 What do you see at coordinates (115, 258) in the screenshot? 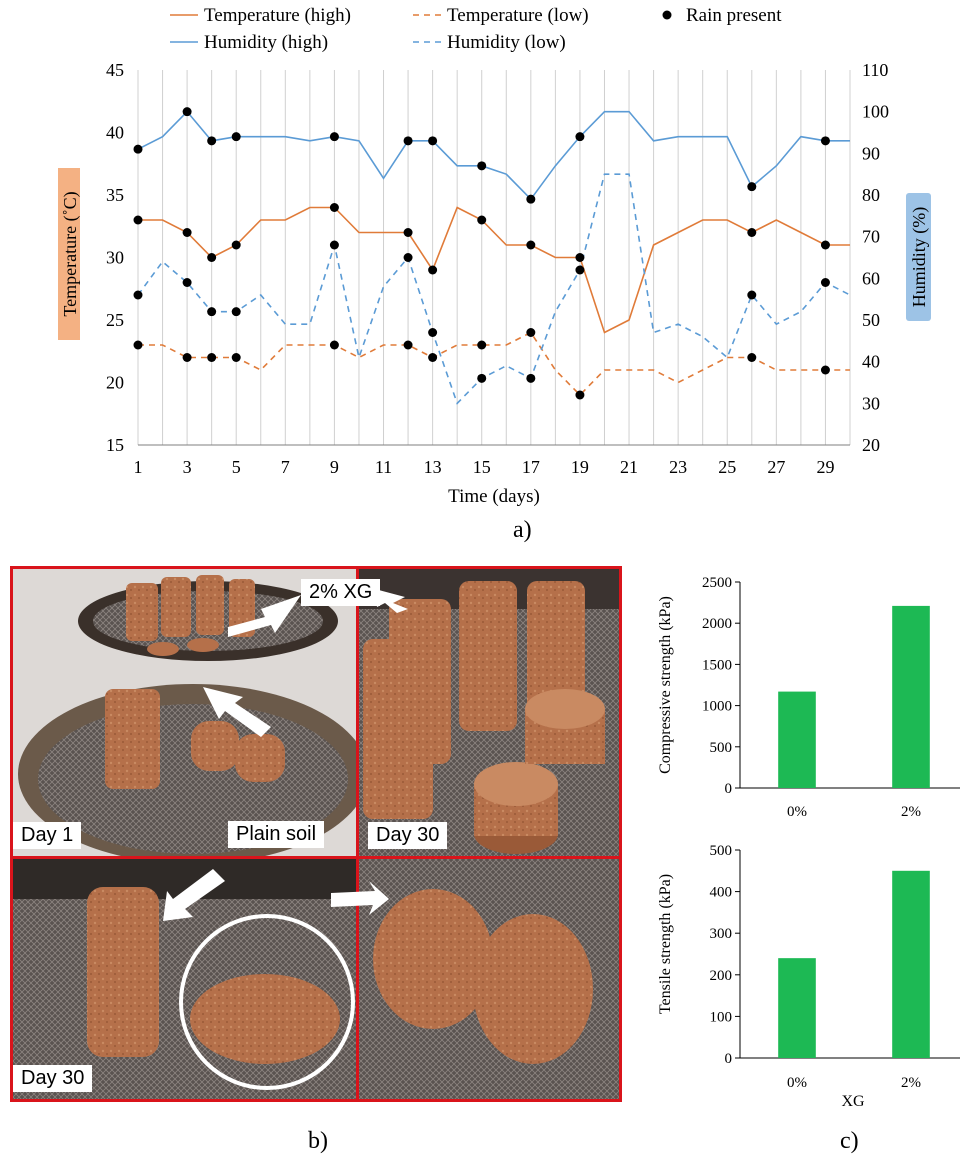
I see `y-left-tick-label: 30` at bounding box center [115, 258].